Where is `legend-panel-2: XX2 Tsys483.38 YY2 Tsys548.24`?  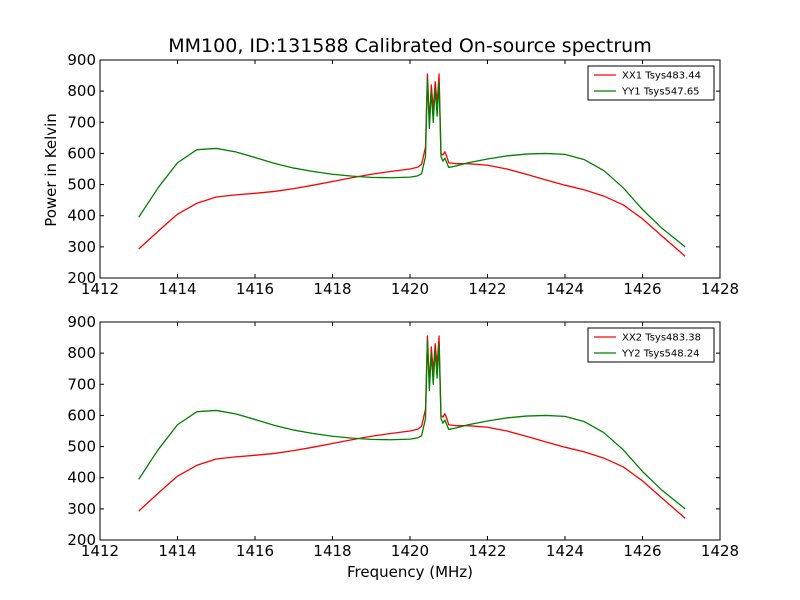 legend-panel-2: XX2 Tsys483.38 YY2 Tsys548.24 is located at coordinates (651, 345).